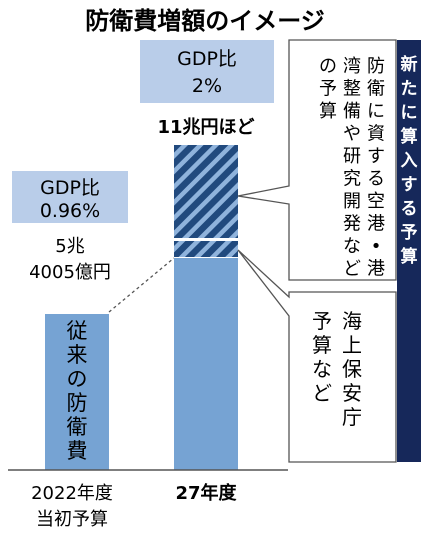 The image size is (425, 541). I want to click on vertical-char: 湾, so click(352, 66).